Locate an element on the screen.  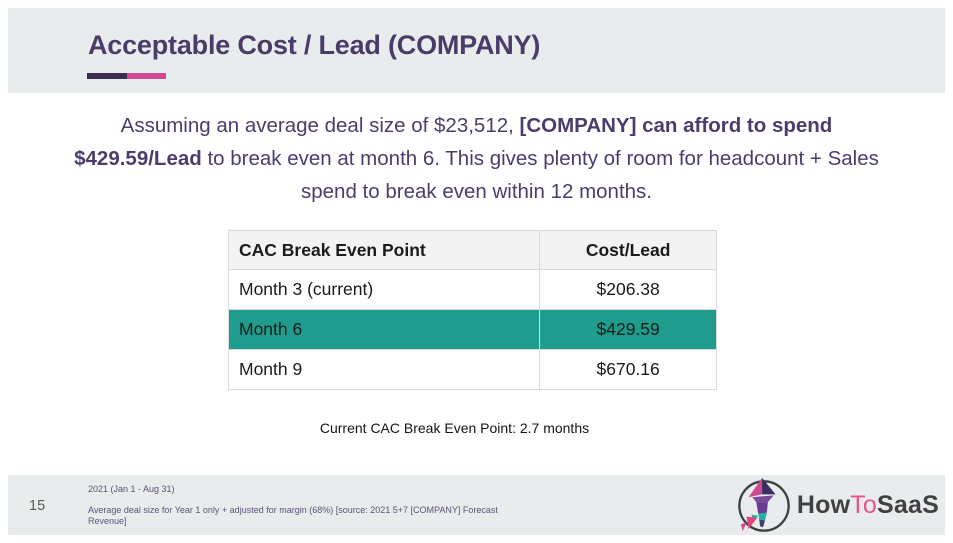
row-month-label: Month 6 is located at coordinates (384, 329).